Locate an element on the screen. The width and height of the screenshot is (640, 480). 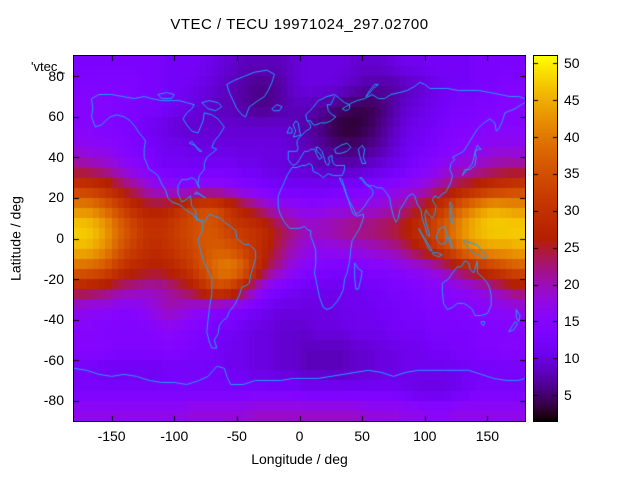
x-tick-label: -50 is located at coordinates (236, 436).